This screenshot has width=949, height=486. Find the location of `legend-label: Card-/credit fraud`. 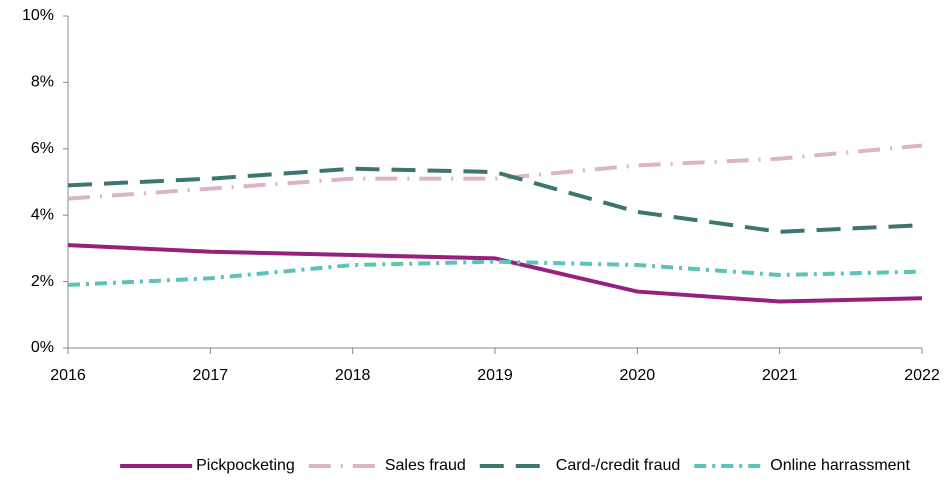

legend-label: Card-/credit fraud is located at coordinates (618, 465).